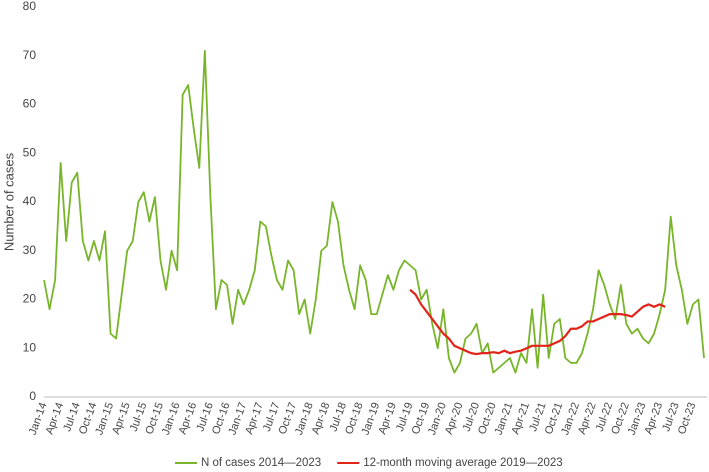 This screenshot has width=709, height=472. Describe the element at coordinates (32, 396) in the screenshot. I see `y-tick-label: 0` at that location.